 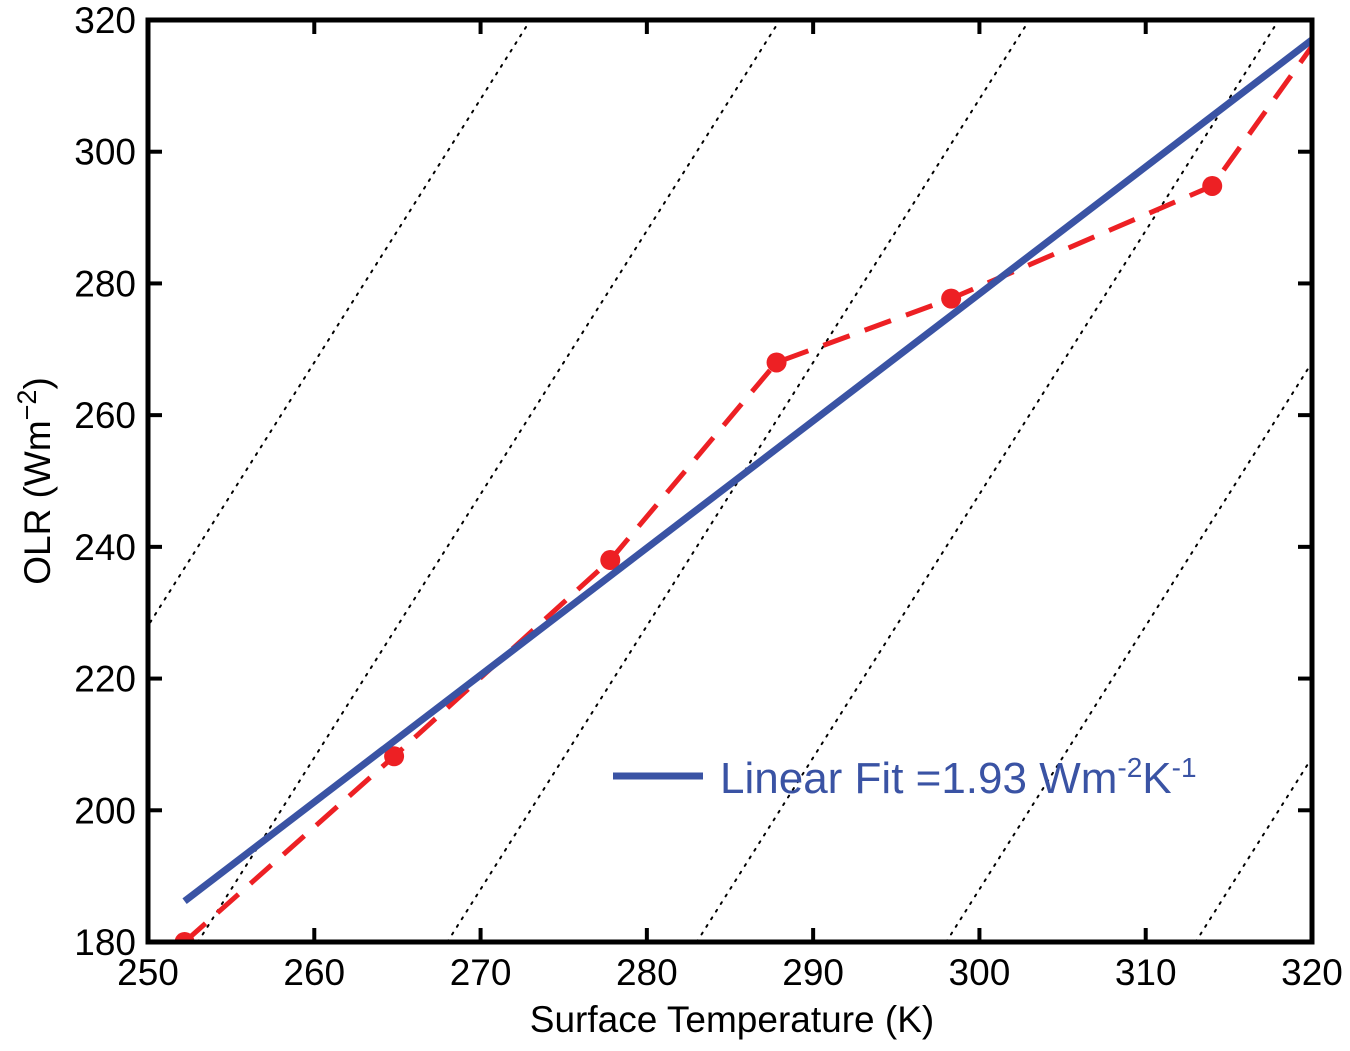 What do you see at coordinates (148, 972) in the screenshot?
I see `x-tick-label-250: 250` at bounding box center [148, 972].